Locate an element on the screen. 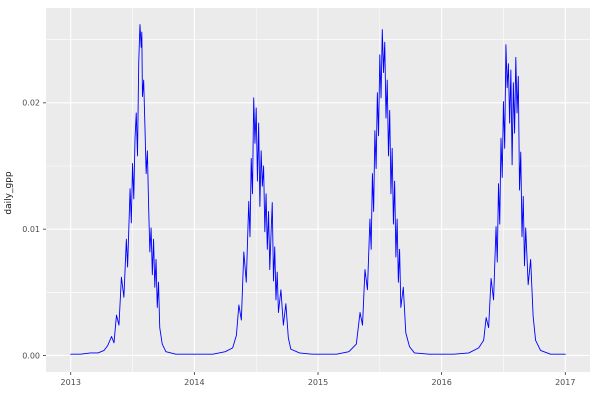 This screenshot has width=600, height=400. x-tick-label: 2013 is located at coordinates (71, 382).